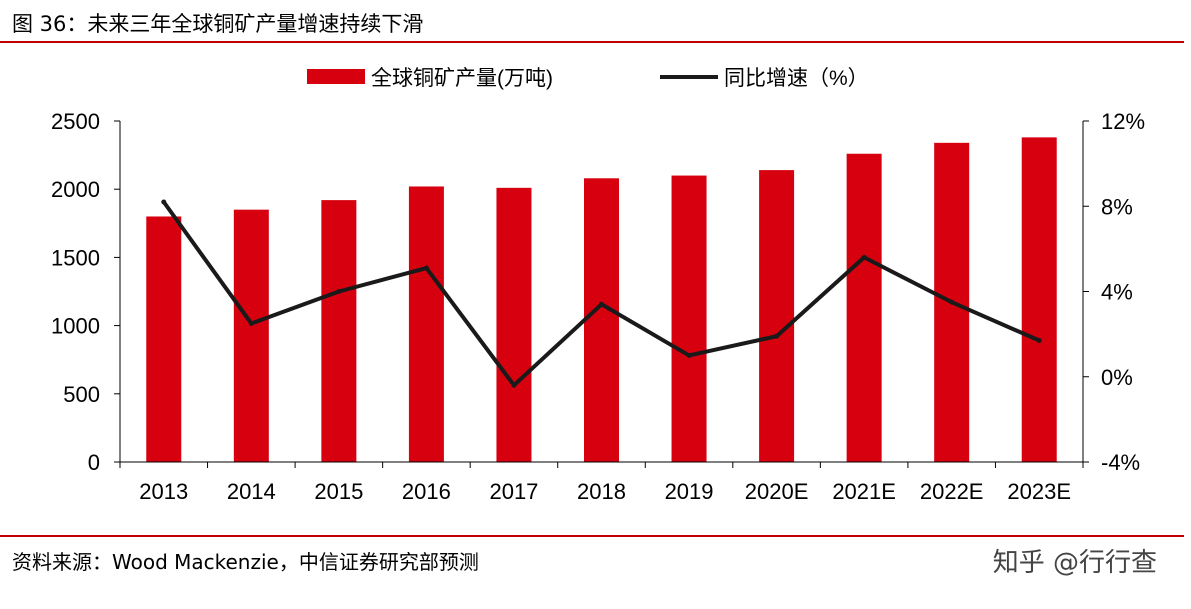 The width and height of the screenshot is (1191, 609). Describe the element at coordinates (336, 76) in the screenshot. I see `legend-bar-swatch` at that location.